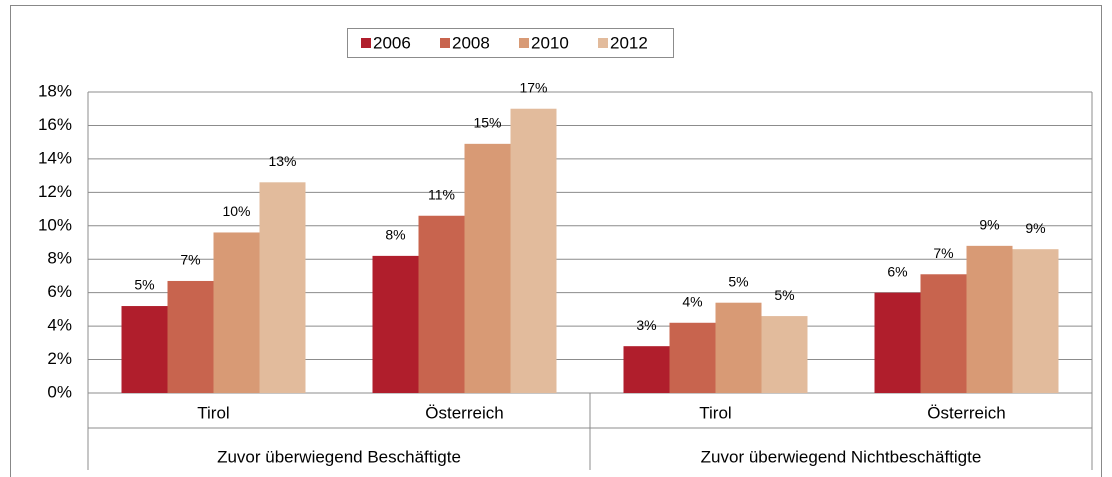  What do you see at coordinates (692, 301) in the screenshot?
I see `value-label: 4%` at bounding box center [692, 301].